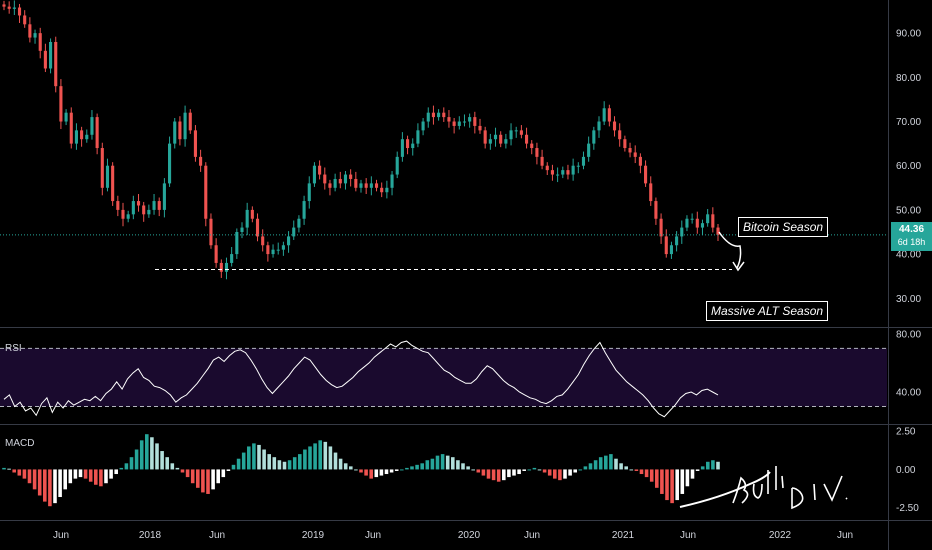 The height and width of the screenshot is (550, 932). What do you see at coordinates (911, 242) in the screenshot?
I see `bar-countdown: 6d 18h` at bounding box center [911, 242].